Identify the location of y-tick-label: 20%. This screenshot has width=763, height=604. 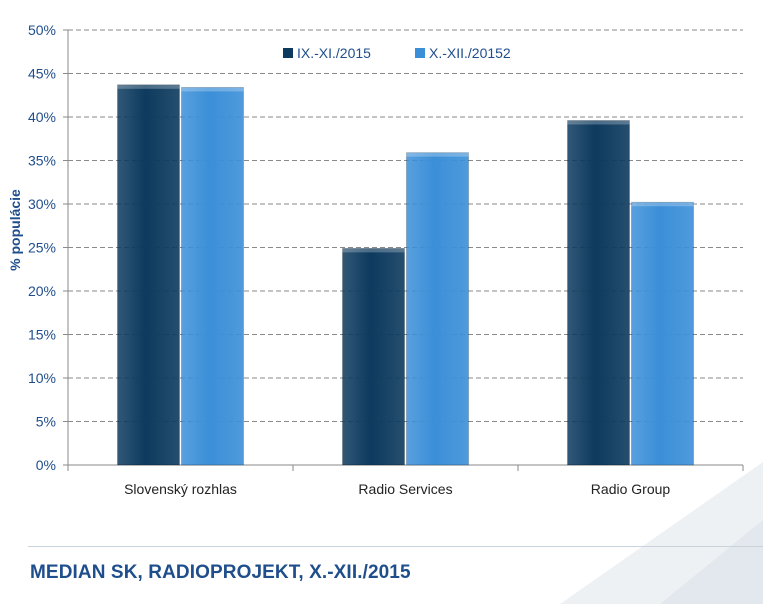
(42, 291).